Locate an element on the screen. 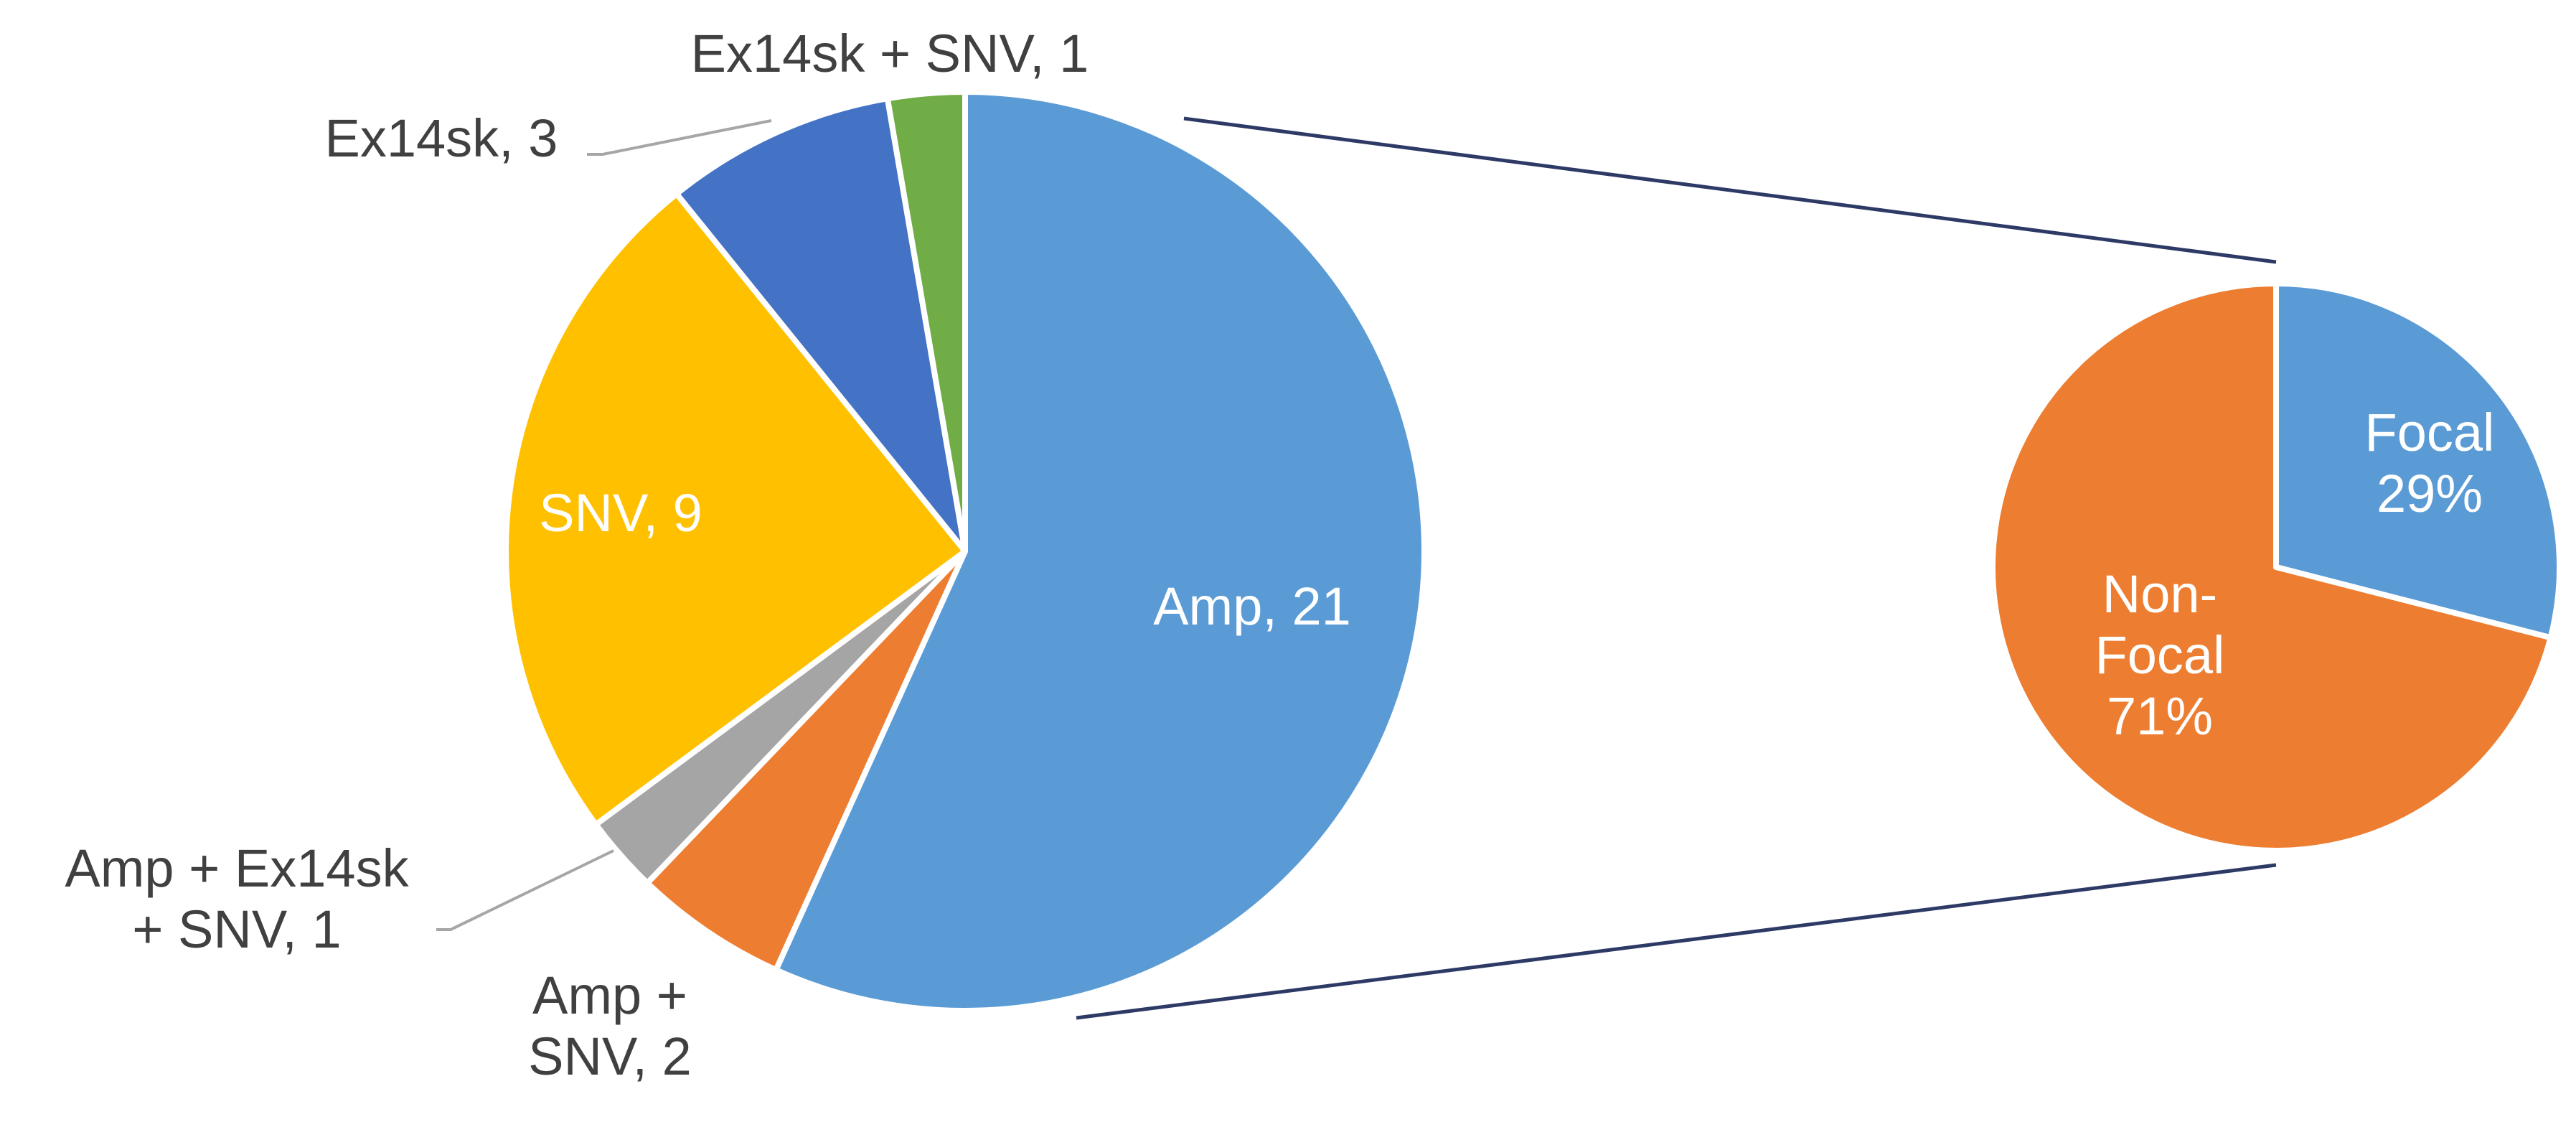  data-label-focal: Focal 29% is located at coordinates (2430, 463).